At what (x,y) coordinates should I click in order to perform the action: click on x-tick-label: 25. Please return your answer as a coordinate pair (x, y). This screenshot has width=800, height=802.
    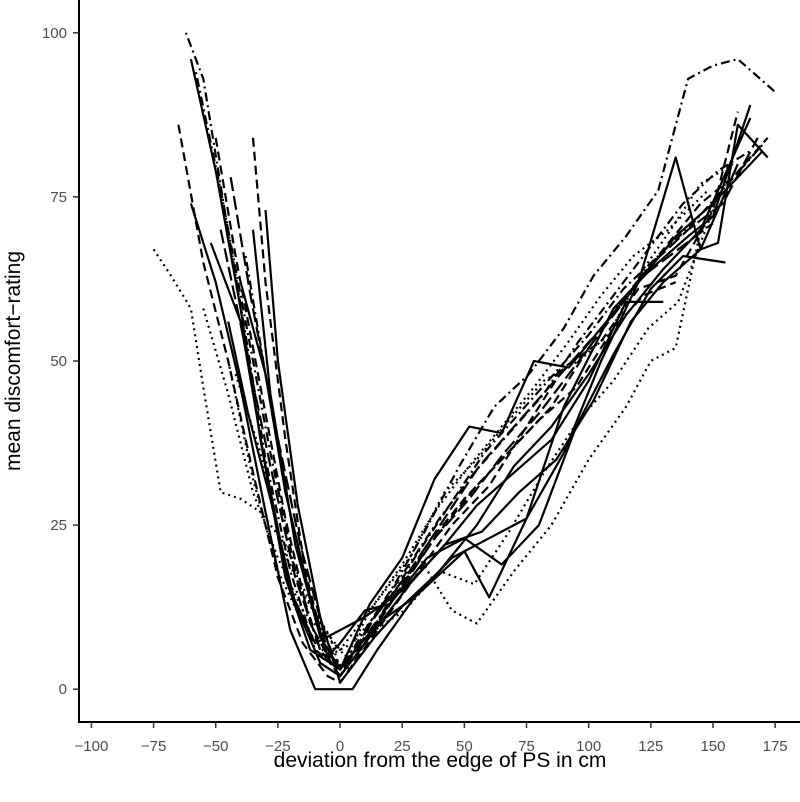
    Looking at the image, I should click on (402, 746).